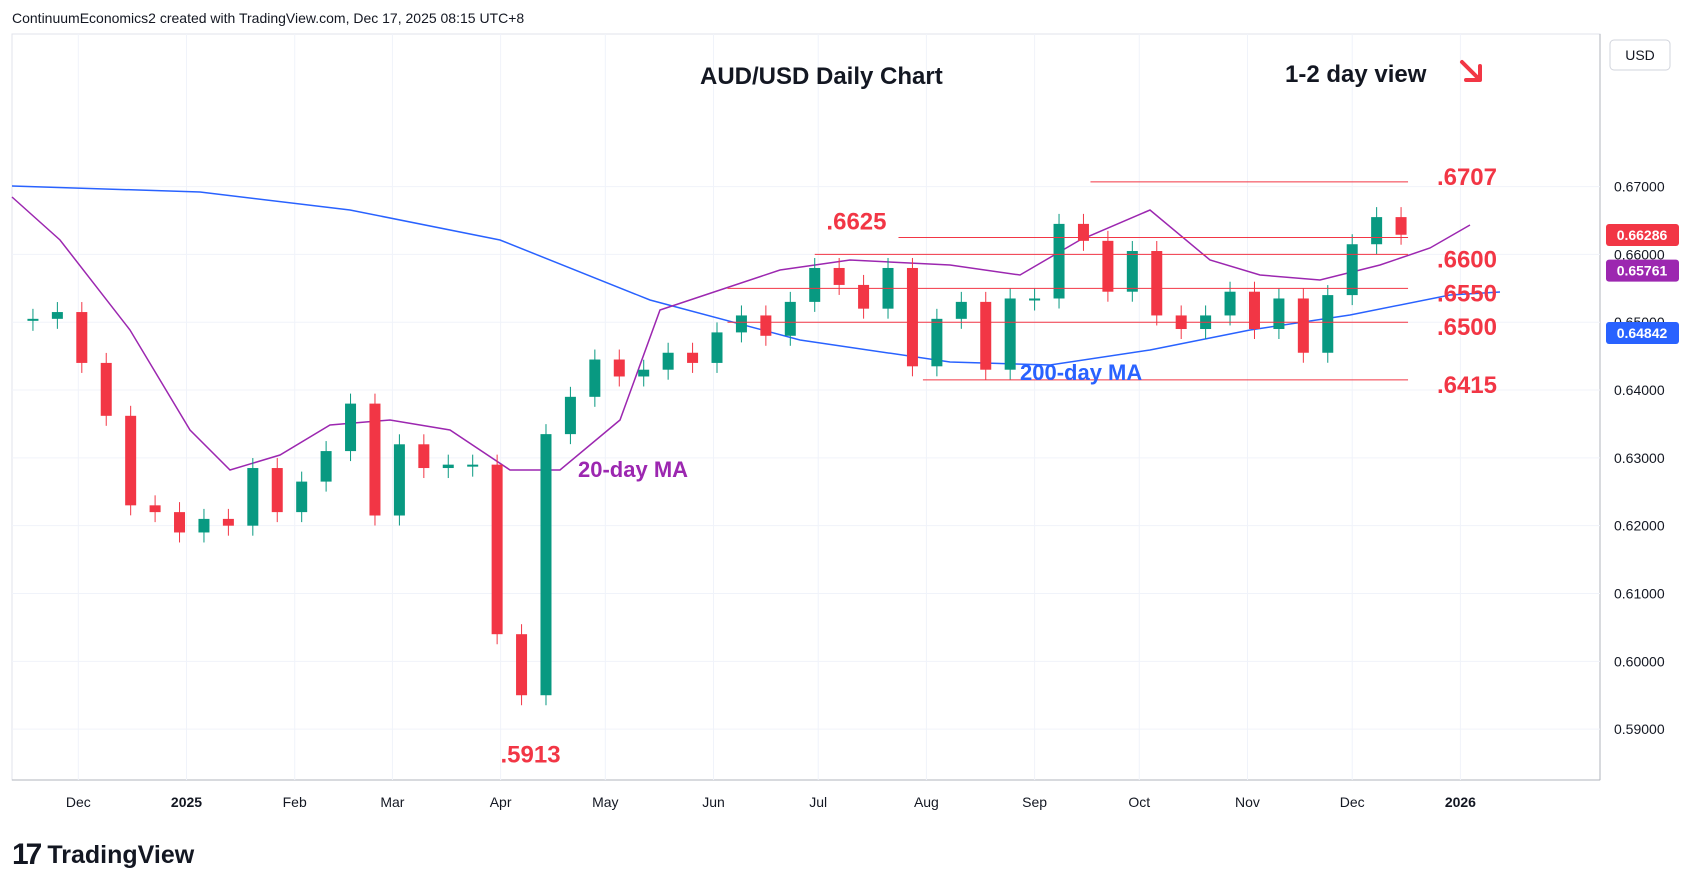  I want to click on x-tick-label: Jul, so click(818, 802).